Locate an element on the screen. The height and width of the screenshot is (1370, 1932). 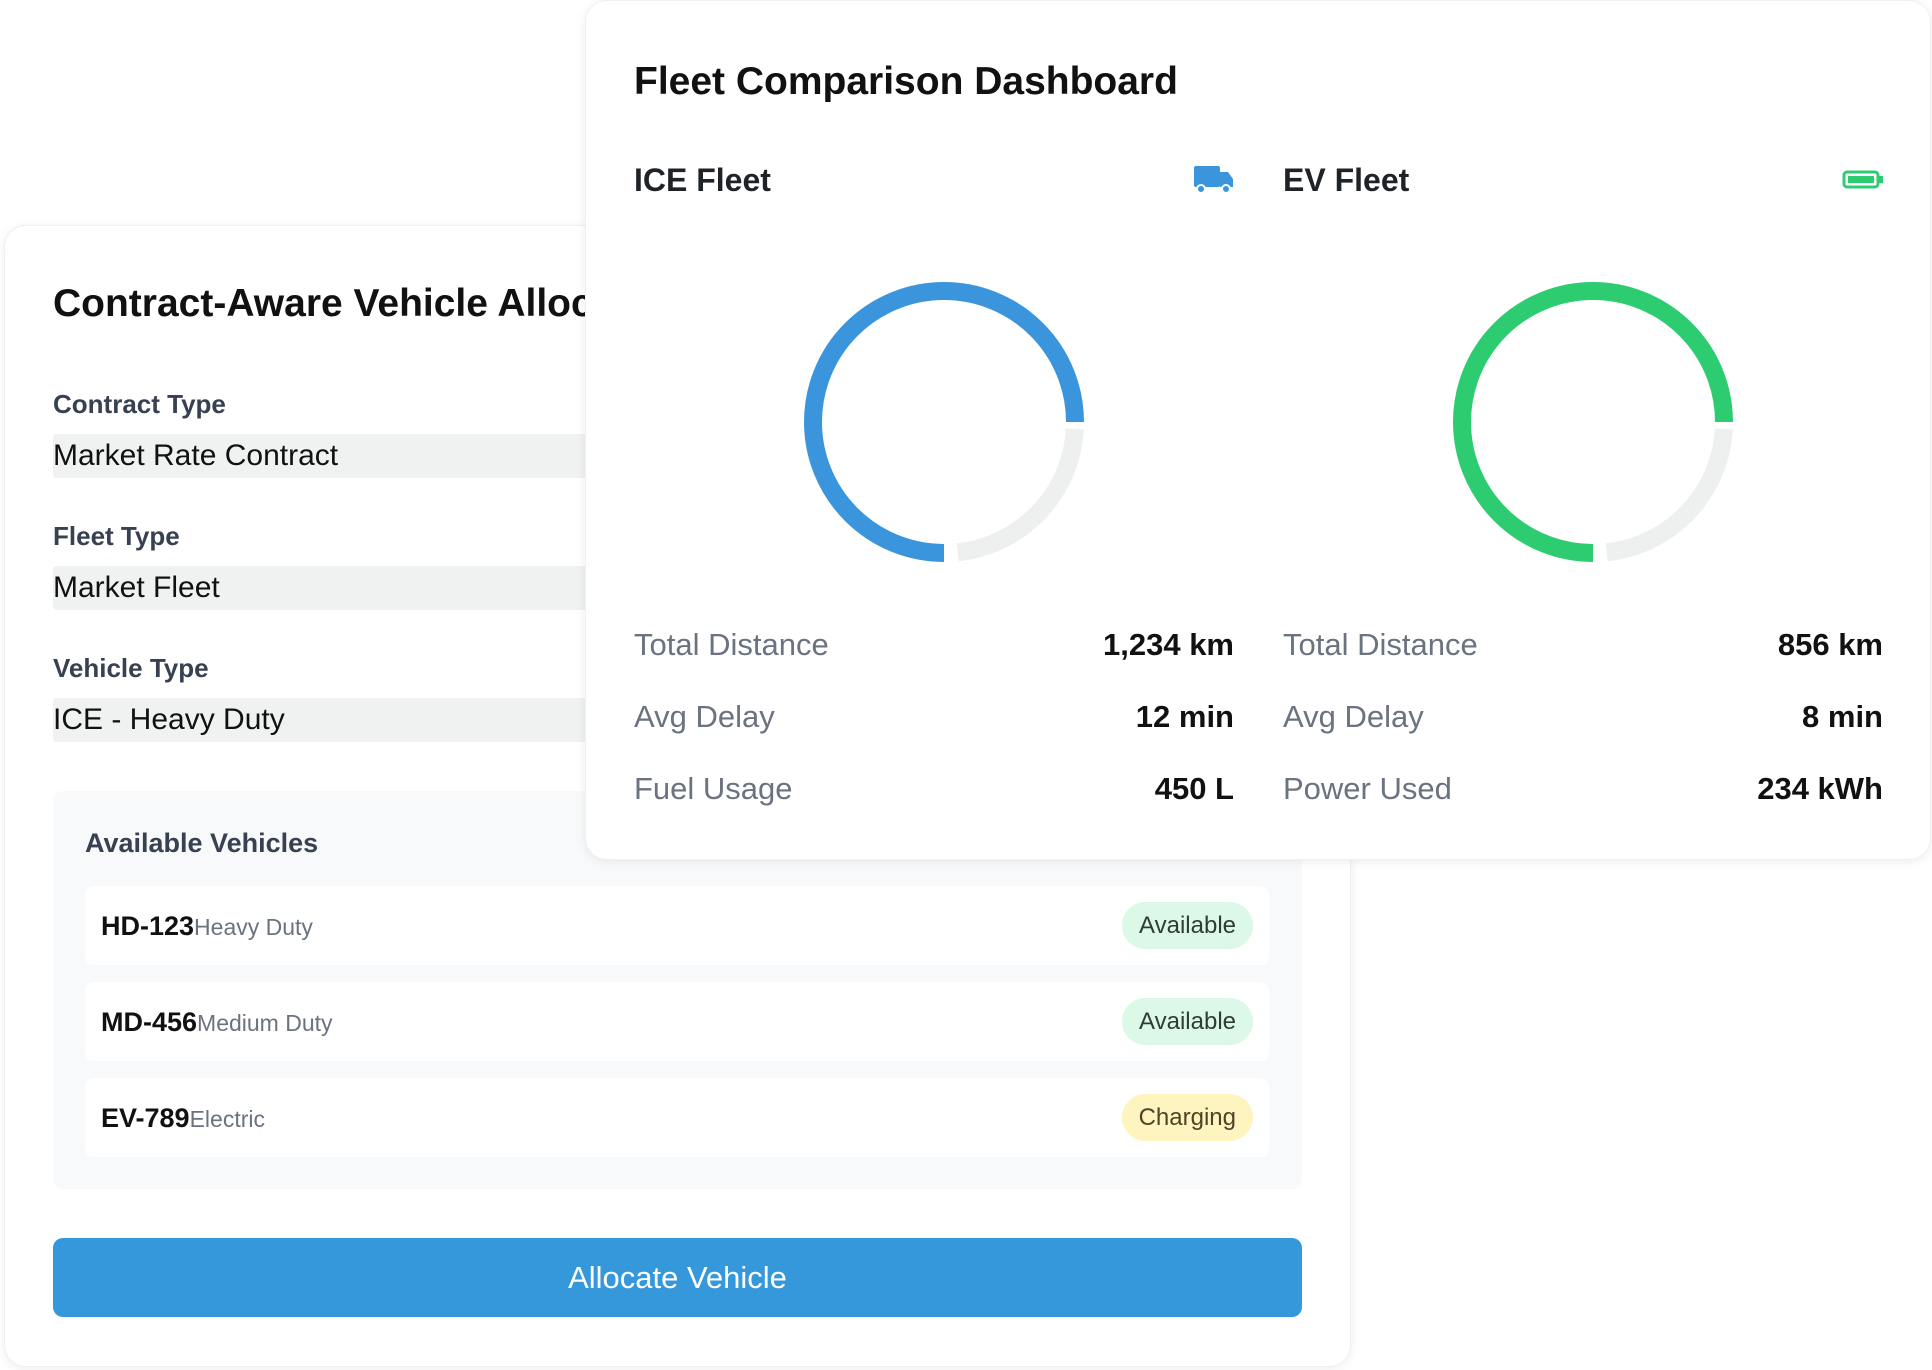
fleet-name: ICE Fleet is located at coordinates (702, 180).